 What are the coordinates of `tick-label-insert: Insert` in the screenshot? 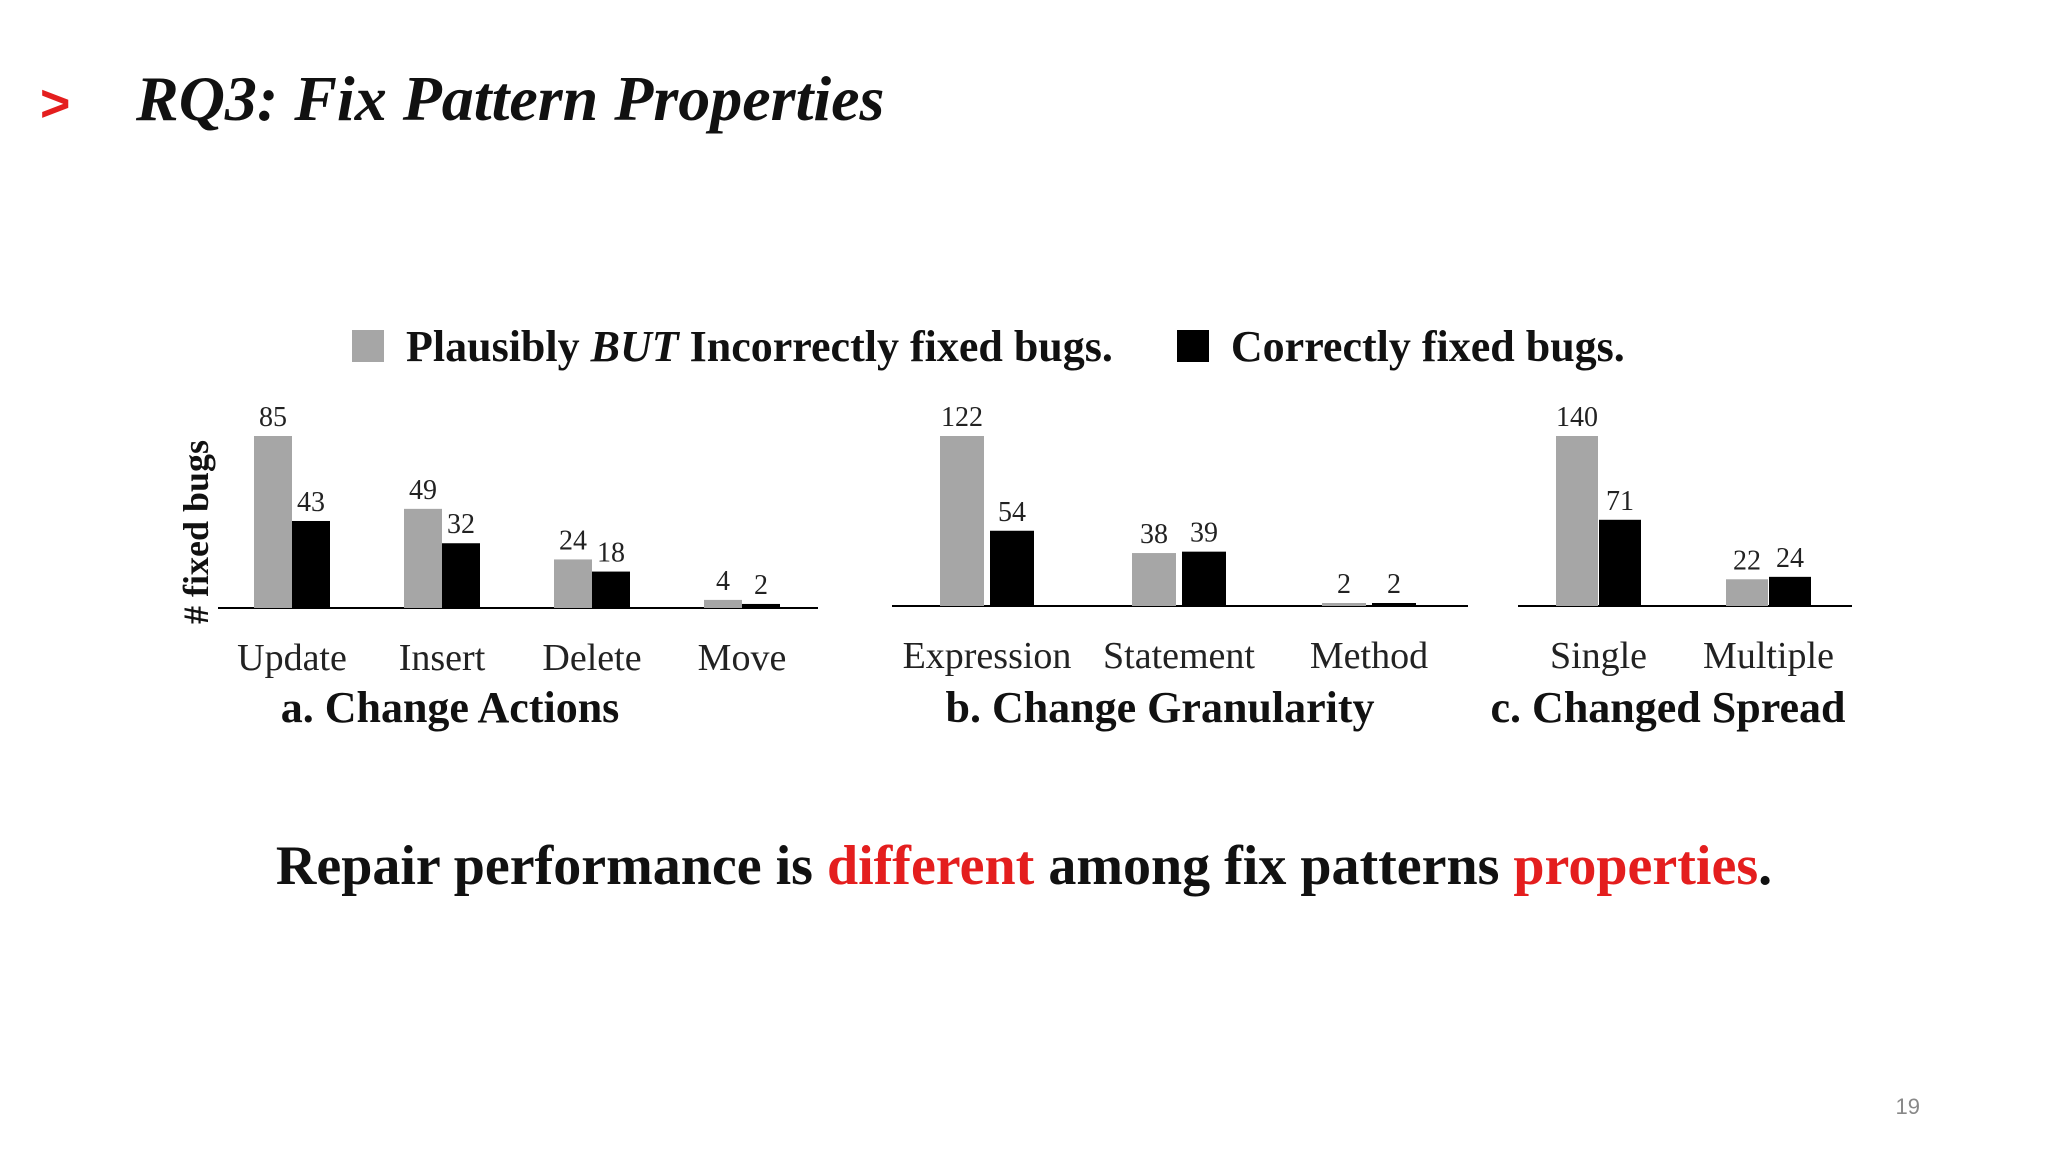 It's located at (442, 658).